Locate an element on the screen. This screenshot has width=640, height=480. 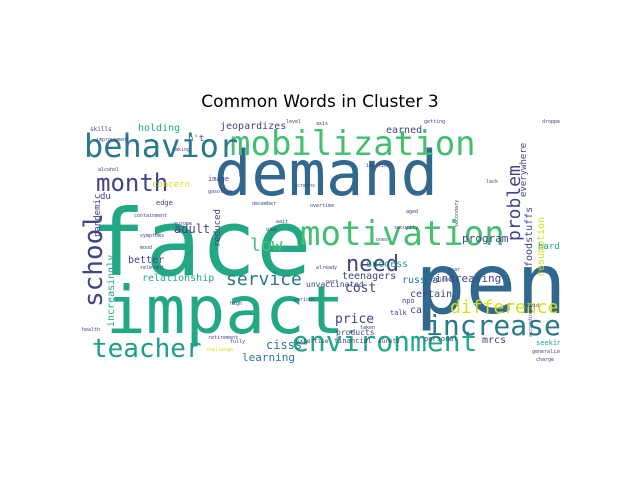
word-19: cisss is located at coordinates (284, 345).